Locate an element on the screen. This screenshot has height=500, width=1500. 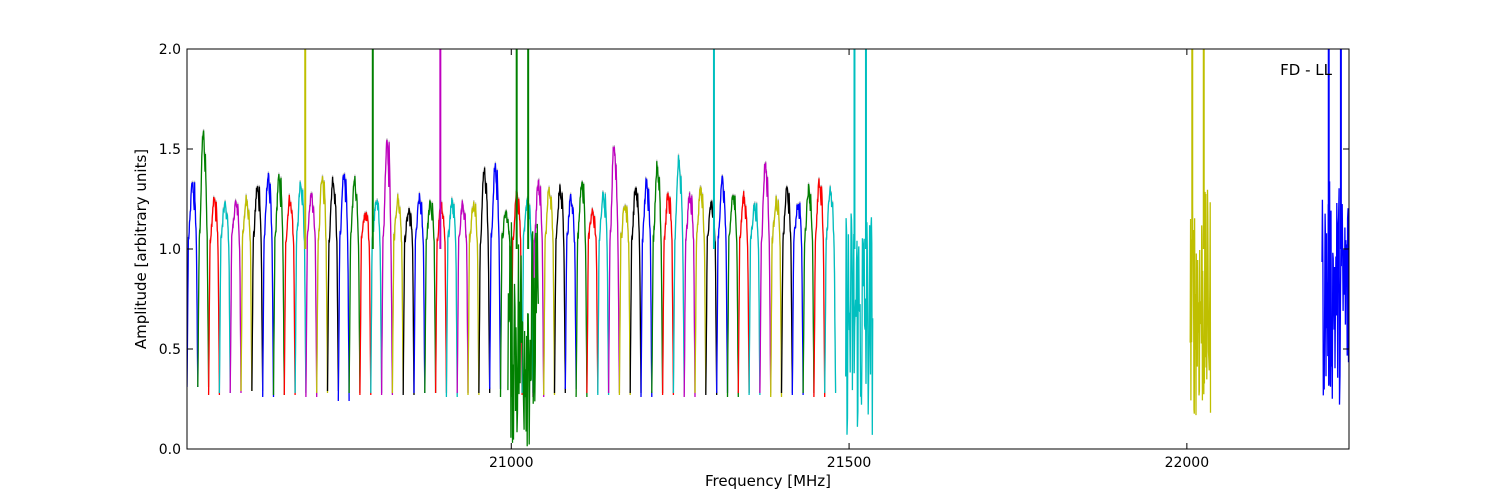
y-tick-label-1: 0.5 is located at coordinates (170, 350).